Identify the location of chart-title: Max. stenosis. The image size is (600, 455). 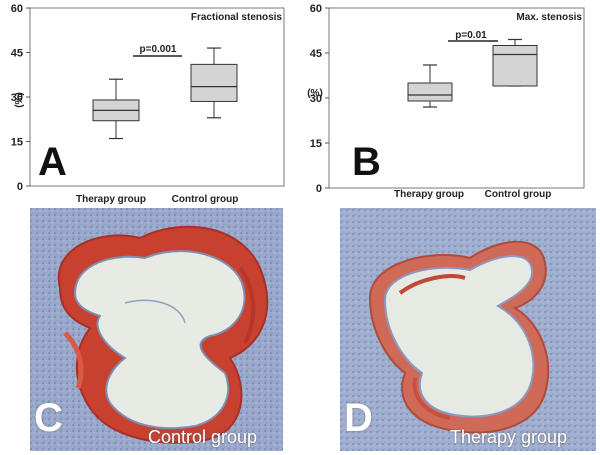
(549, 17).